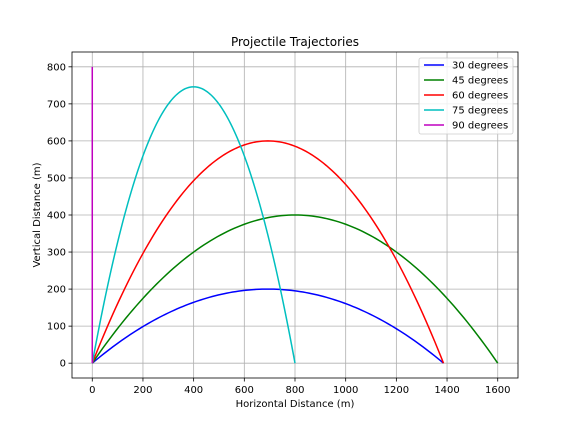  I want to click on x-tick-label: 1000, so click(345, 390).